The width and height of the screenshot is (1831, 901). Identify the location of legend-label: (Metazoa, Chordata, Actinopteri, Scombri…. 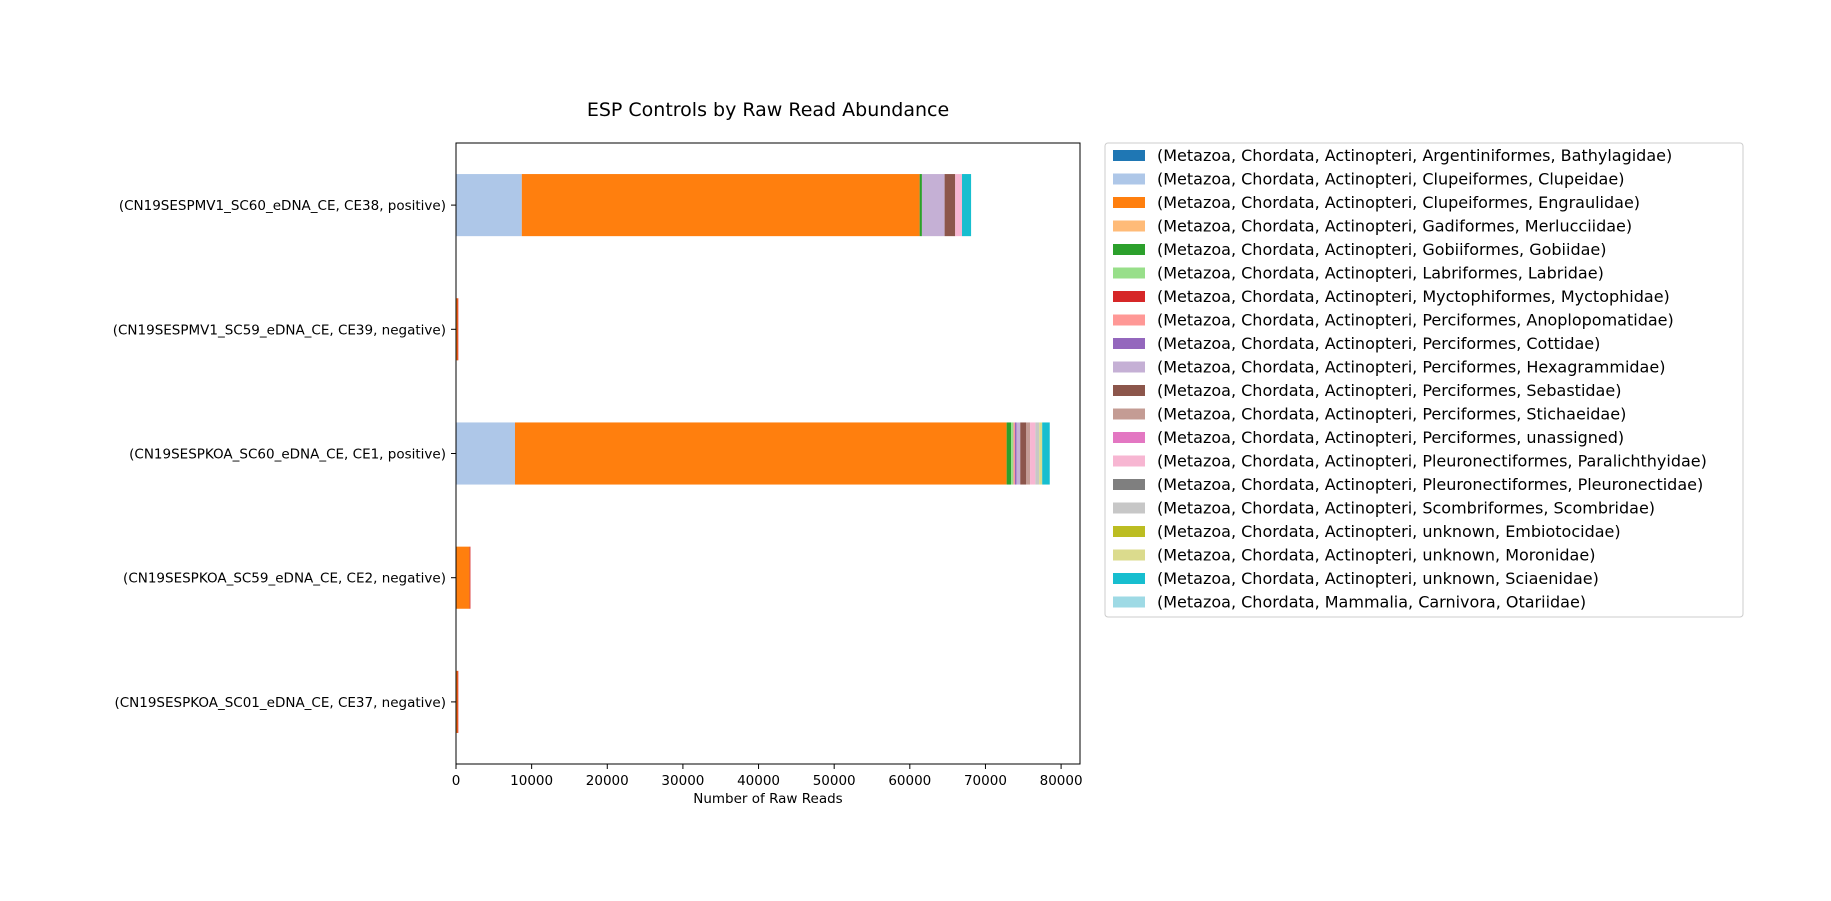
(1406, 508).